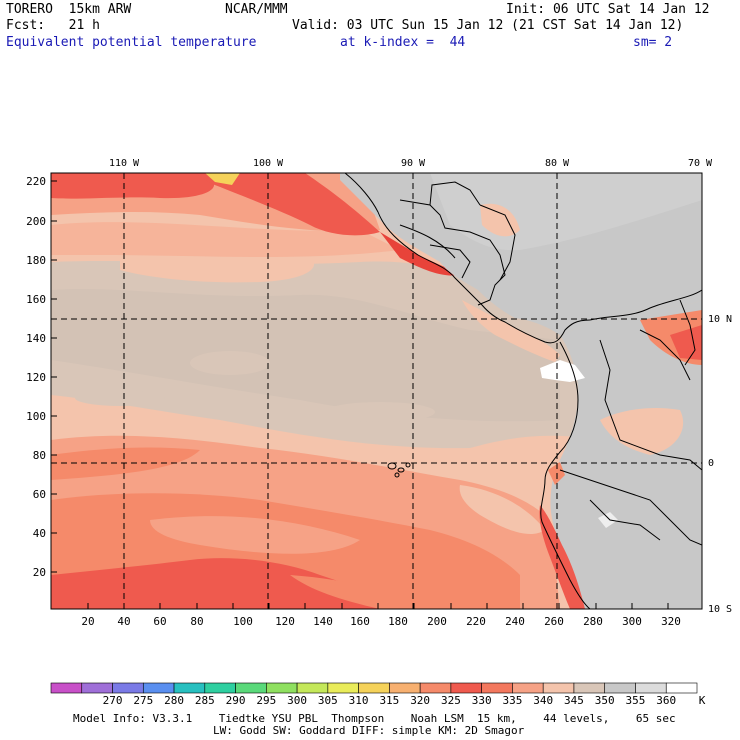 This screenshot has width=740, height=740. I want to click on y-tick-label: 180, so click(36, 260).